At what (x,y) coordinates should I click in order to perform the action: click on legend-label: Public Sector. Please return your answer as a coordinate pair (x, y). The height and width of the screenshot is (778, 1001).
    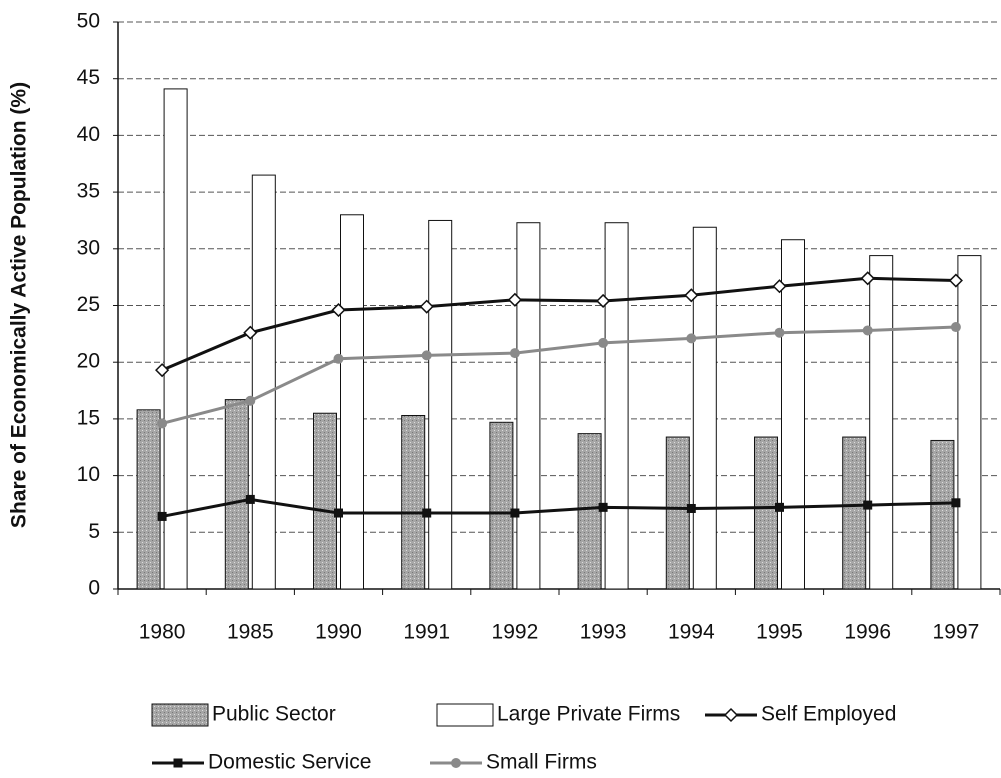
    Looking at the image, I should click on (274, 714).